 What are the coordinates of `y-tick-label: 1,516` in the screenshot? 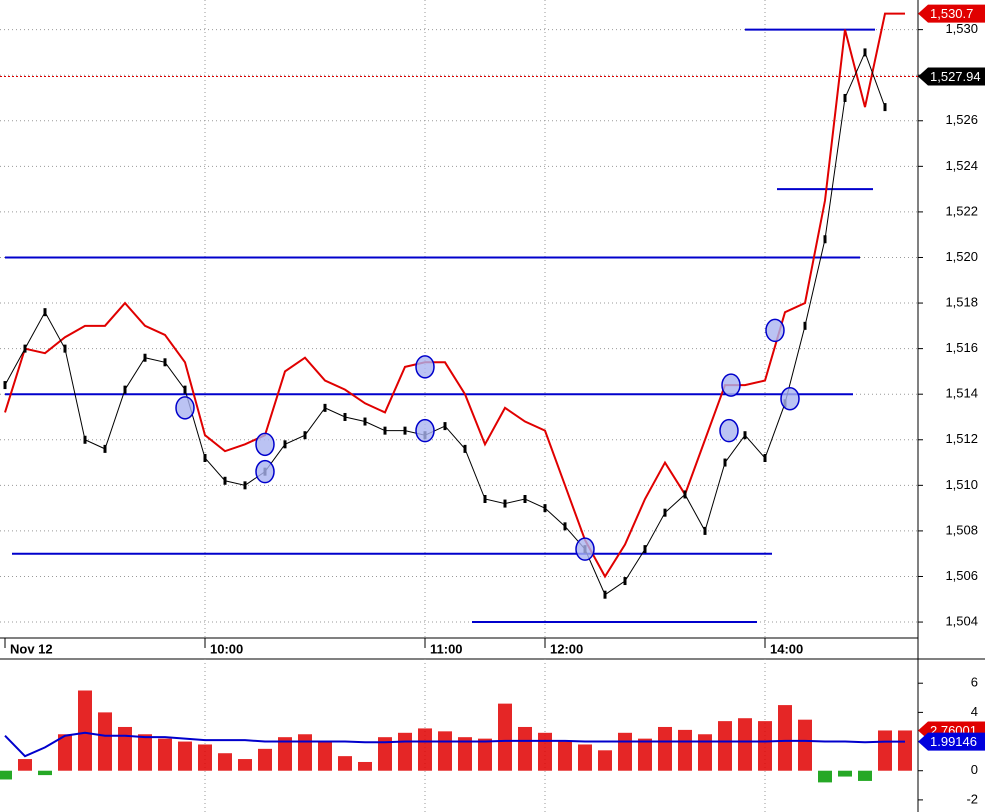 It's located at (961, 347).